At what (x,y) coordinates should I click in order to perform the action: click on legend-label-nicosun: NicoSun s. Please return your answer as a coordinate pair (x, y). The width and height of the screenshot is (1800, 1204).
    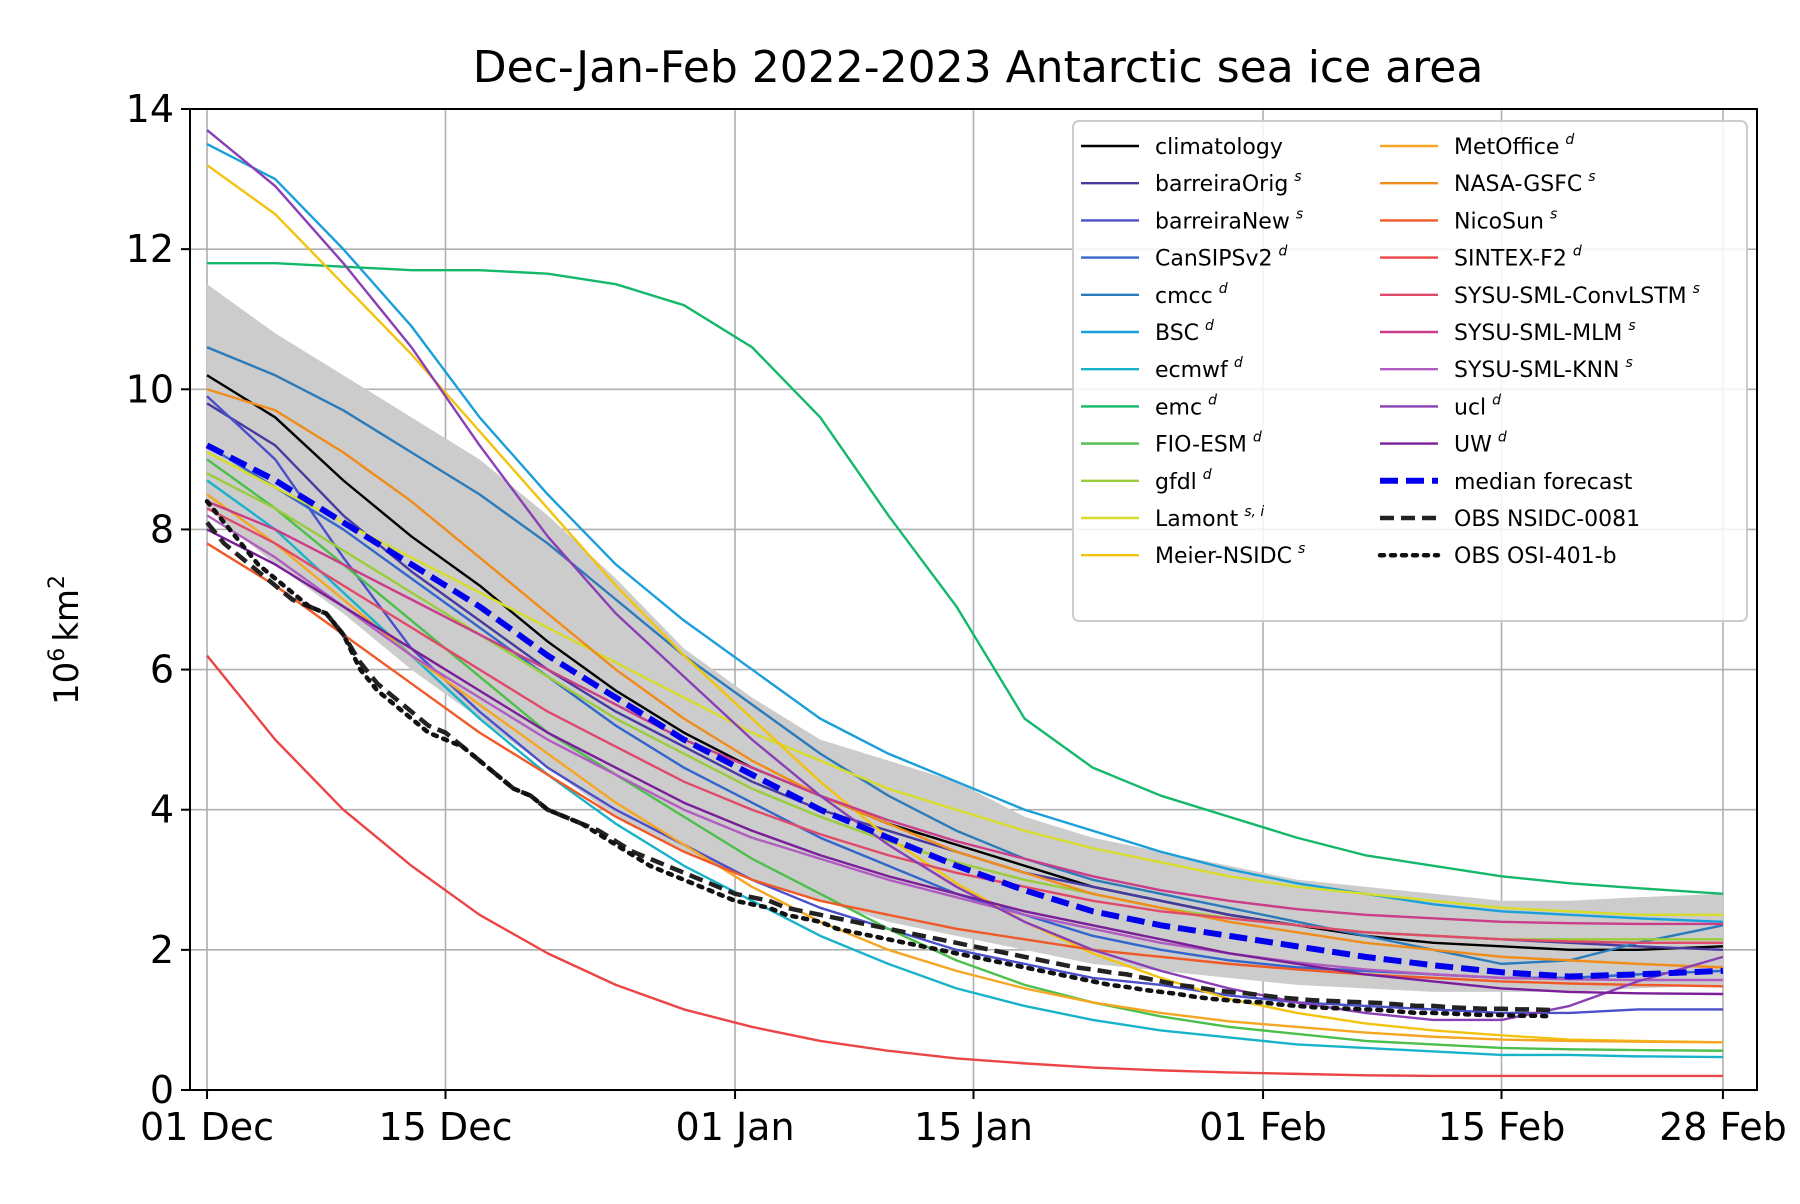
    Looking at the image, I should click on (1505, 220).